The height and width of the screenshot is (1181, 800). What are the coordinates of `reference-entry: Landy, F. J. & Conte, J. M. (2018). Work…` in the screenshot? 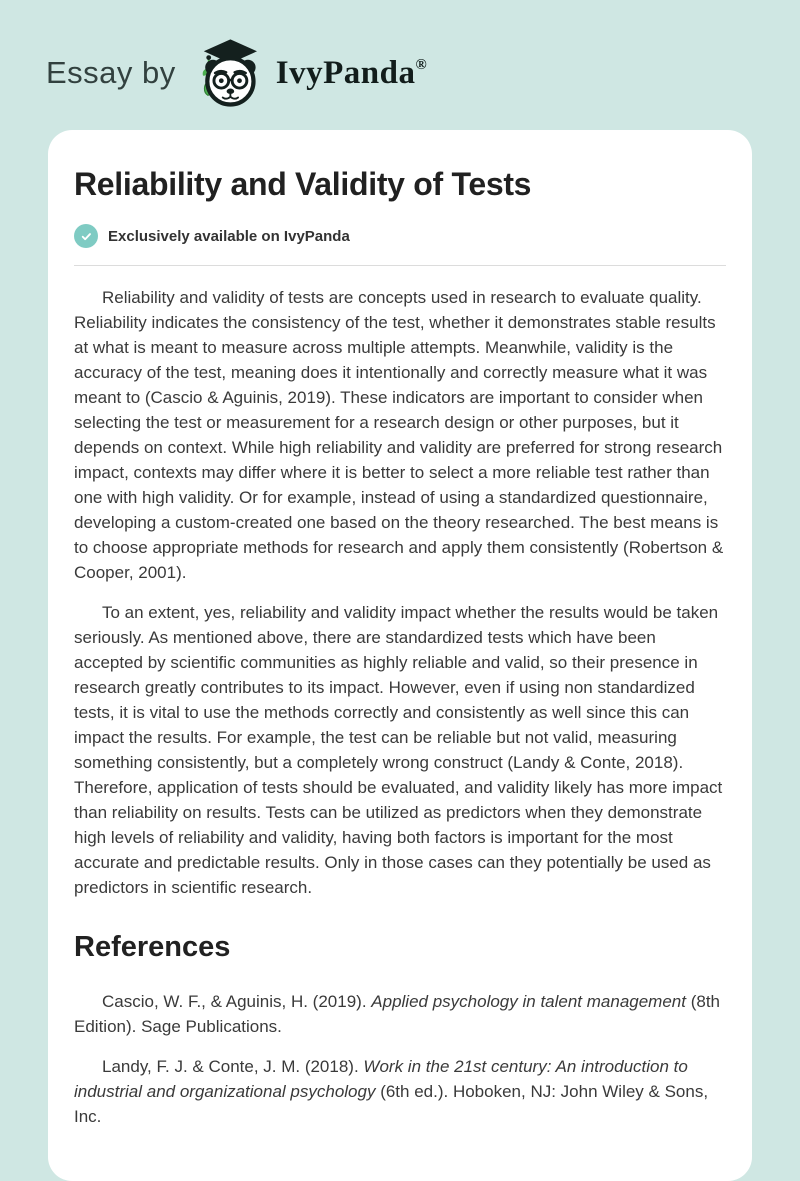 It's located at (400, 1091).